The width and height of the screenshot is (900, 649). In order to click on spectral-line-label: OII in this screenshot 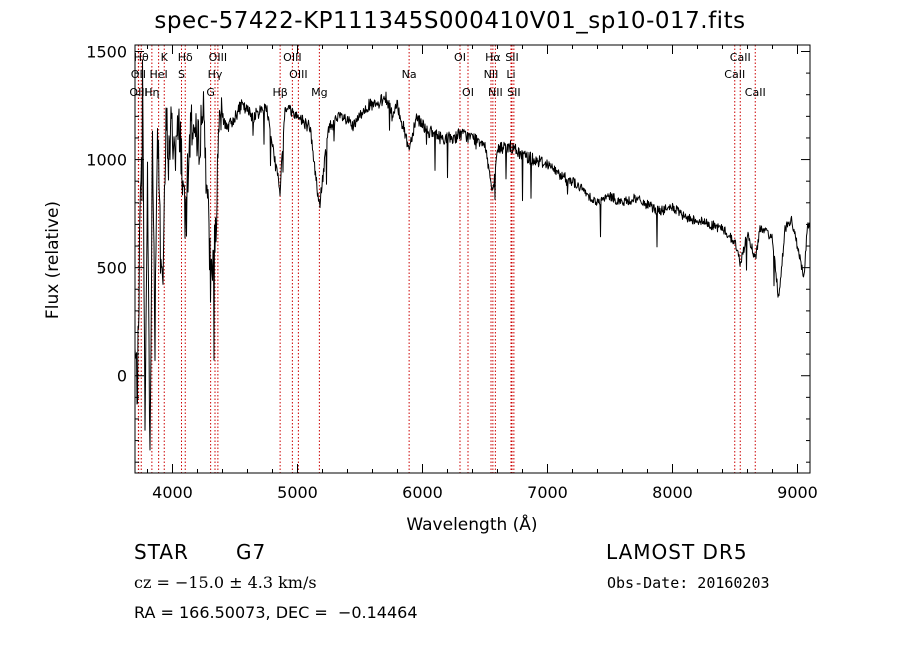, I will do `click(138, 74)`.